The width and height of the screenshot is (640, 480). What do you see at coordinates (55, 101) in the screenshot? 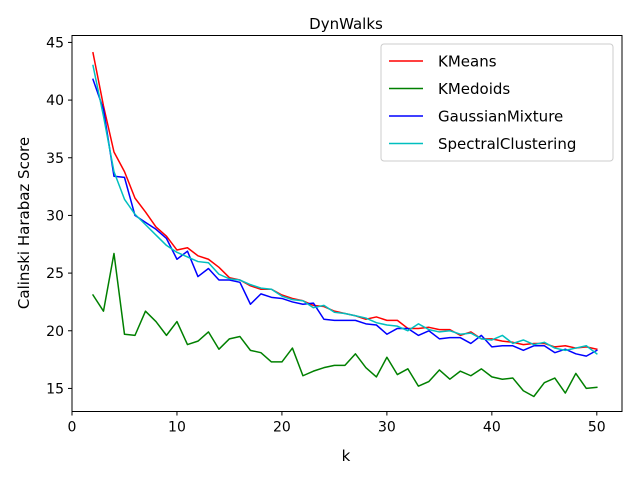
I see `y-tick-label: 40` at bounding box center [55, 101].